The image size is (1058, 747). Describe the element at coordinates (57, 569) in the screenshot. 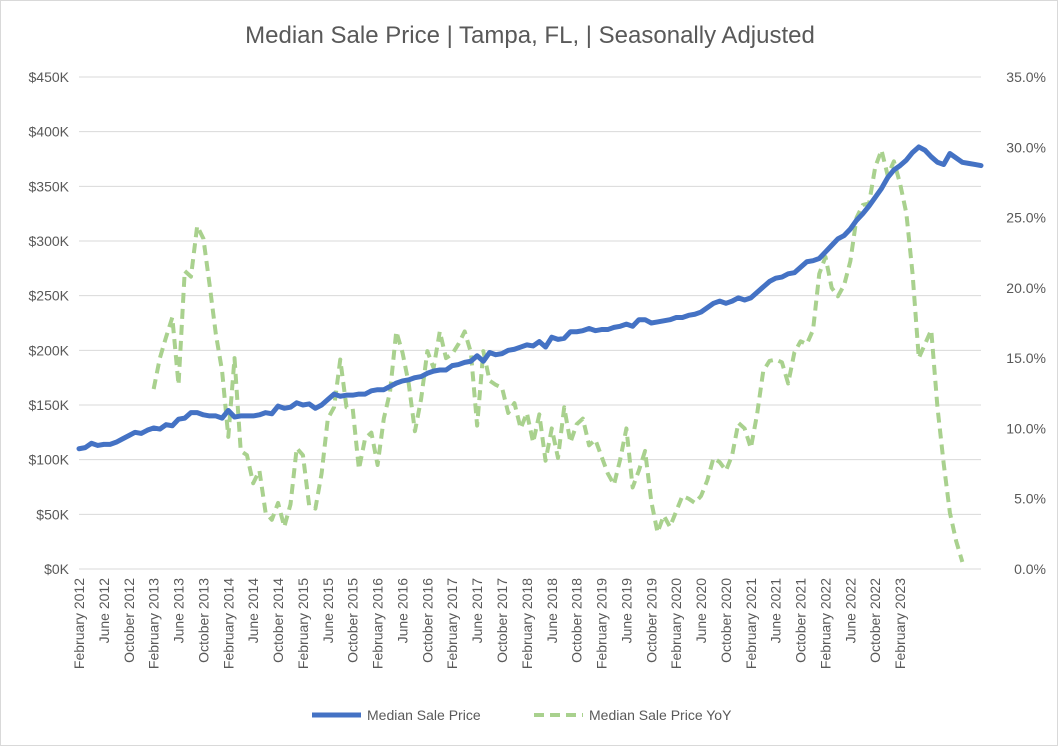

I see `left-y-tick-label: $0K` at that location.